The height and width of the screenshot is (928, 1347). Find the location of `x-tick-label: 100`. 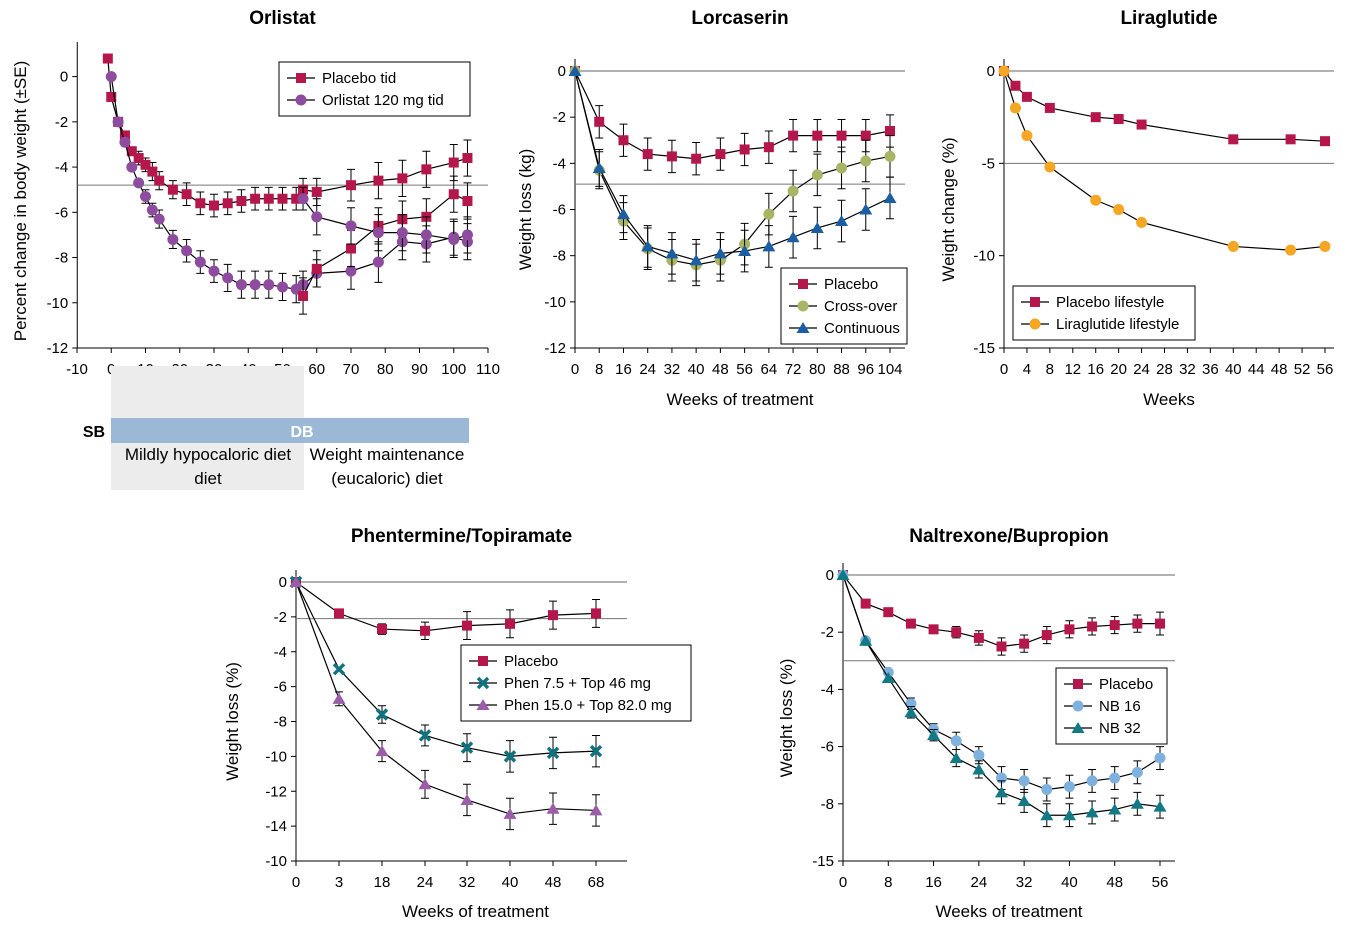

x-tick-label: 100 is located at coordinates (453, 369).